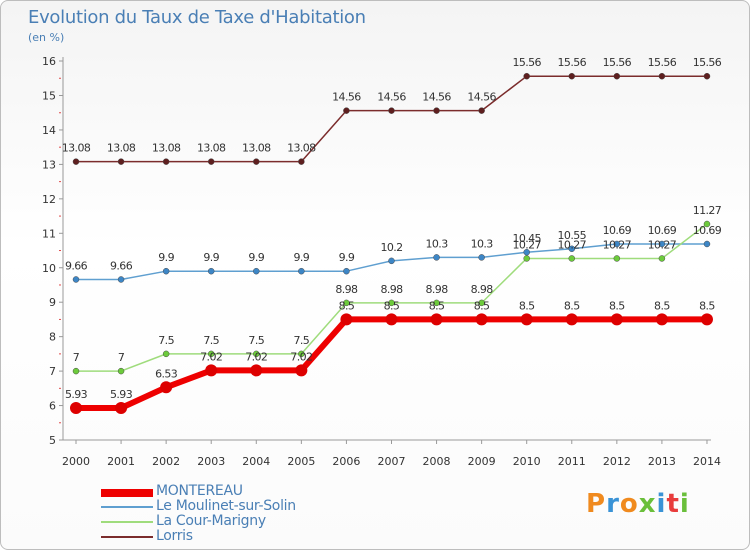 The height and width of the screenshot is (550, 750). Describe the element at coordinates (226, 506) in the screenshot. I see `legend-label-le-moulinet: Le Moulinet-sur-Solin` at that location.